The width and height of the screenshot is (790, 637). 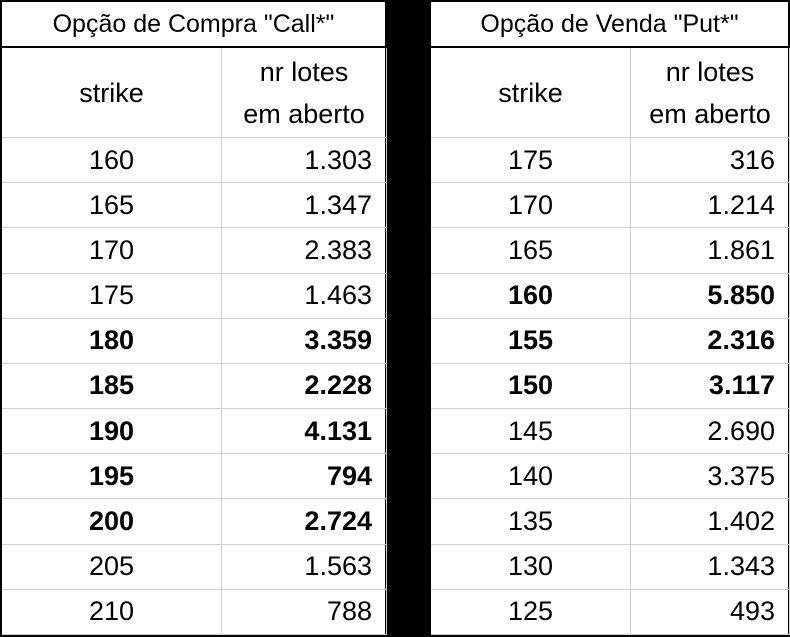 I want to click on lots-cell: 1.214, so click(x=710, y=206).